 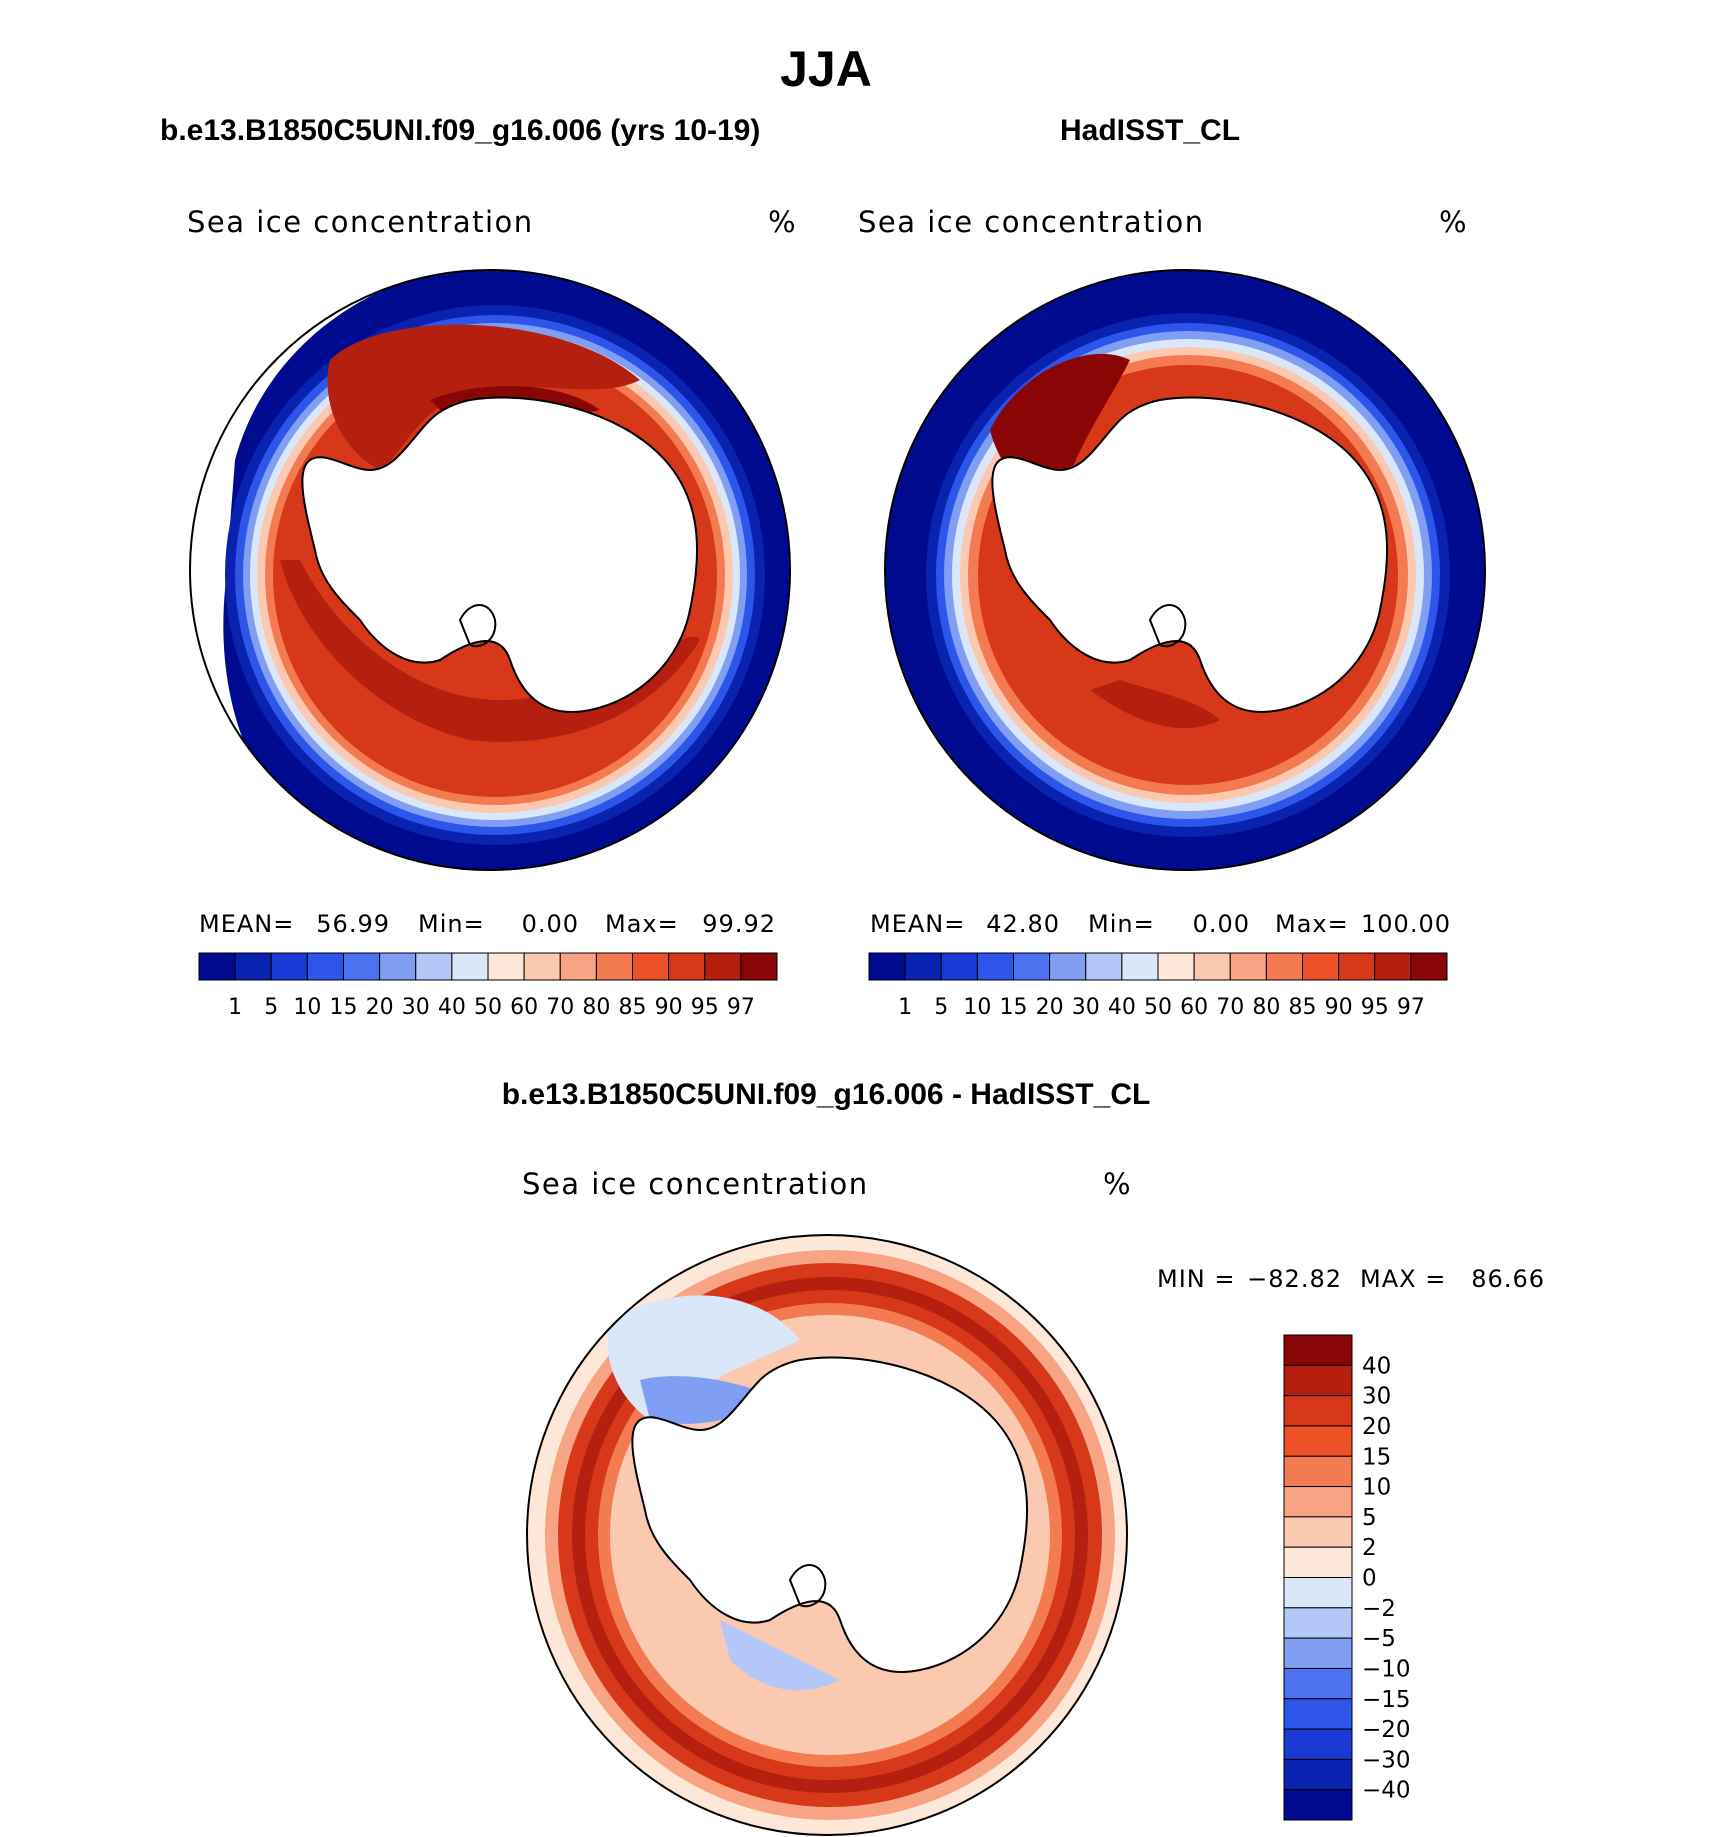 I want to click on left-units-label: %, so click(x=782, y=222).